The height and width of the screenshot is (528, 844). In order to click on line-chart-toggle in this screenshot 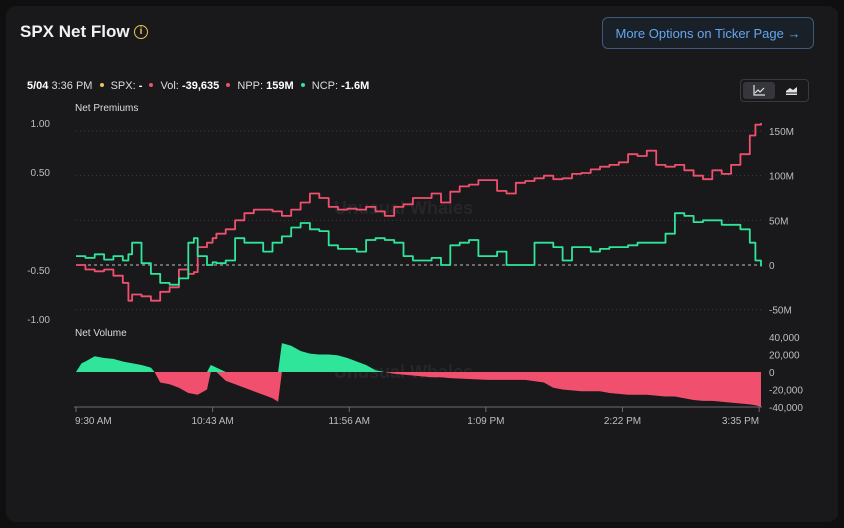, I will do `click(759, 90)`.